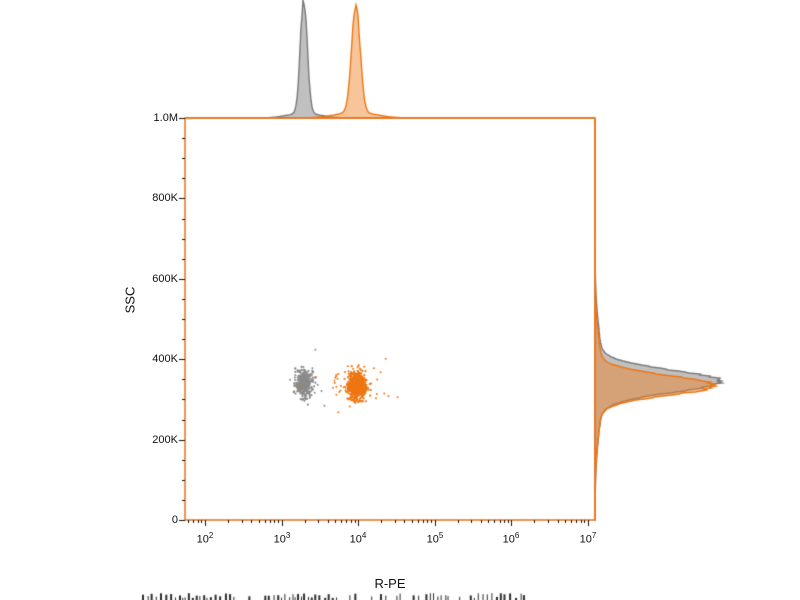 The image size is (800, 600). What do you see at coordinates (441, 535) in the screenshot?
I see `x-tick-exp: 5` at bounding box center [441, 535].